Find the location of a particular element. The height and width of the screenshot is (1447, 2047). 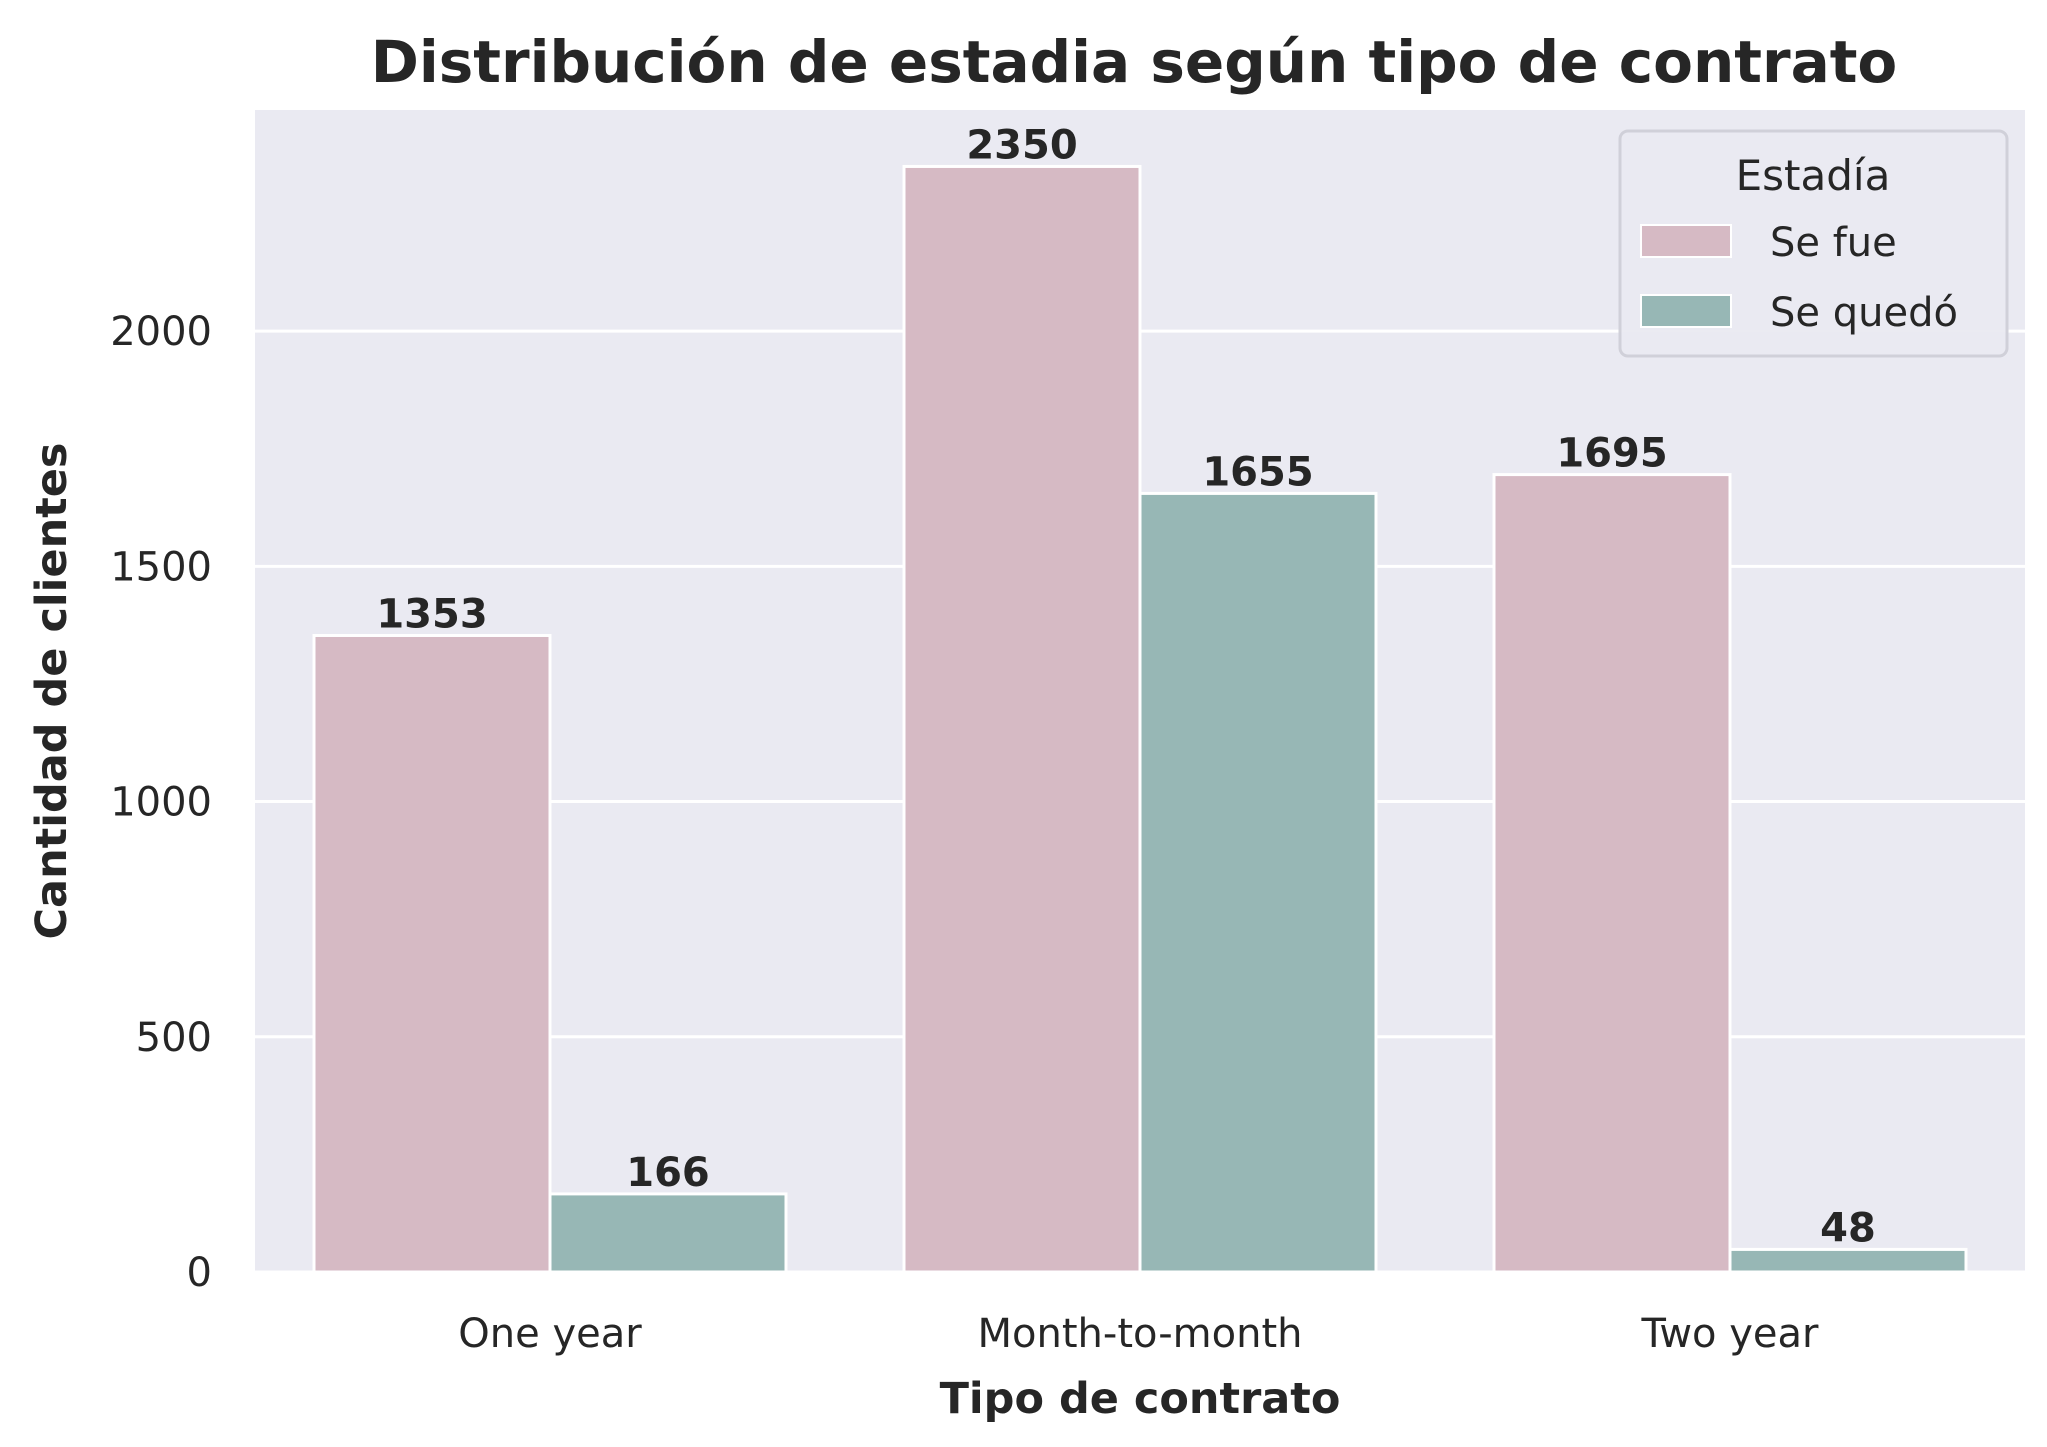

x-axis-title: Tipo de contrato is located at coordinates (1140, 1399).